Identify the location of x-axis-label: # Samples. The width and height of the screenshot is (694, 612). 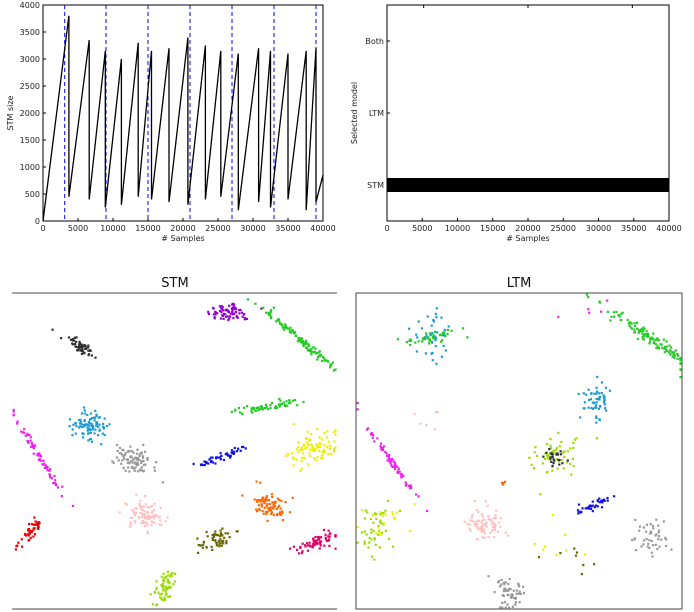
(182, 238).